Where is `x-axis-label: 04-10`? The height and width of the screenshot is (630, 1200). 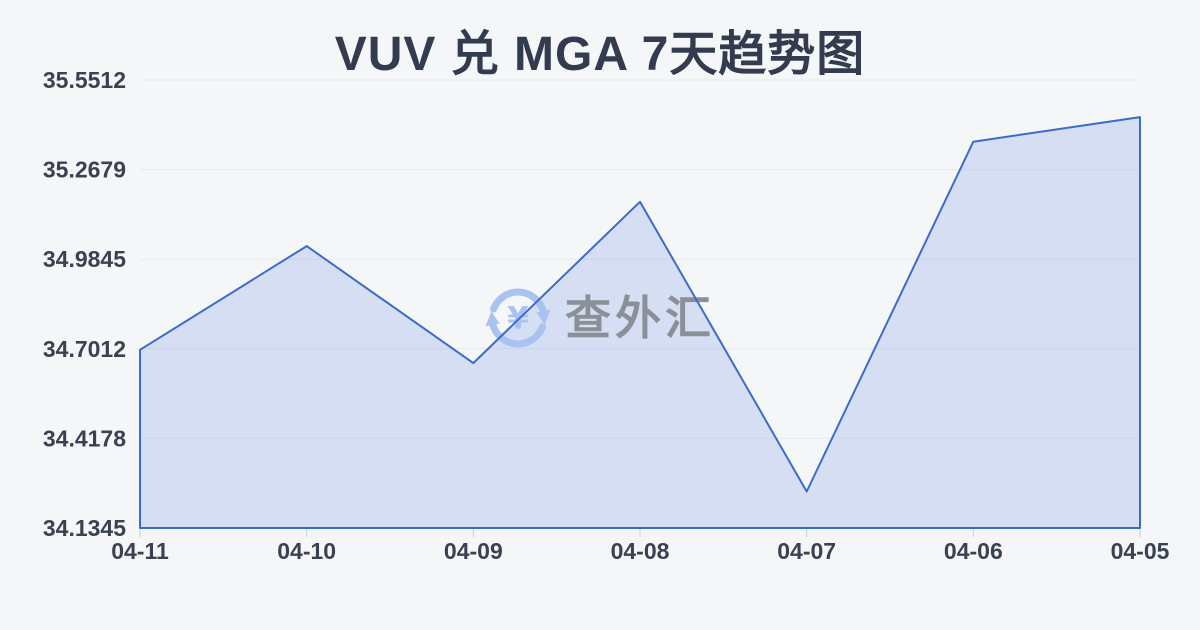 x-axis-label: 04-10 is located at coordinates (306, 551).